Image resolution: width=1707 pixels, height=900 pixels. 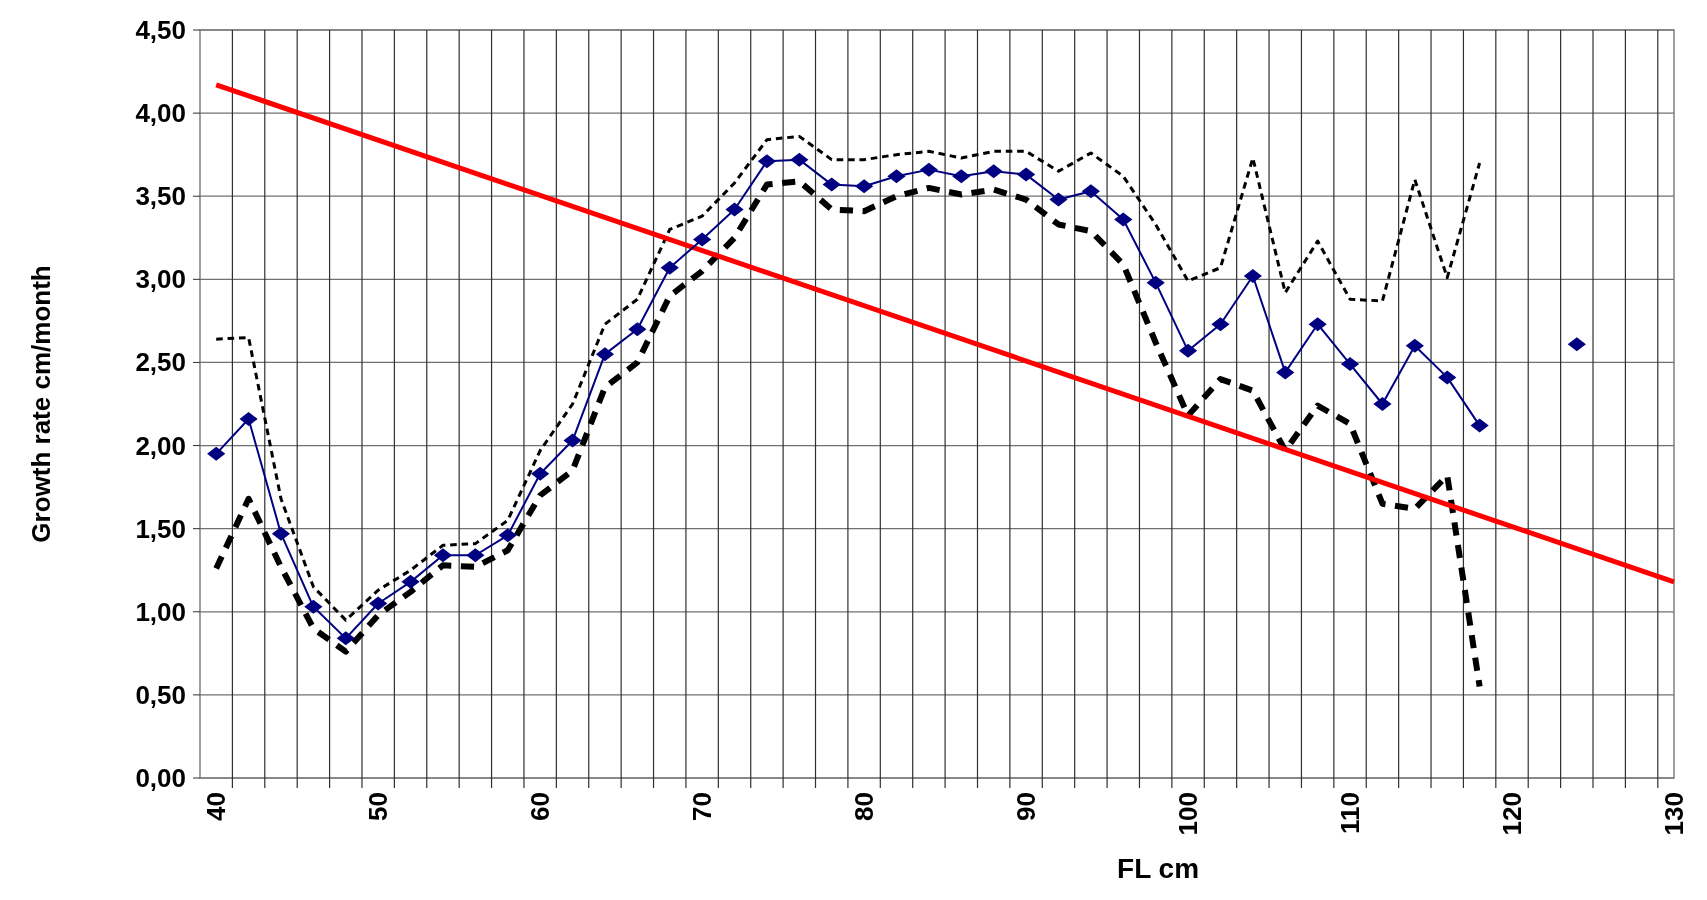 I want to click on y-tick-label: 1,50, so click(x=160, y=528).